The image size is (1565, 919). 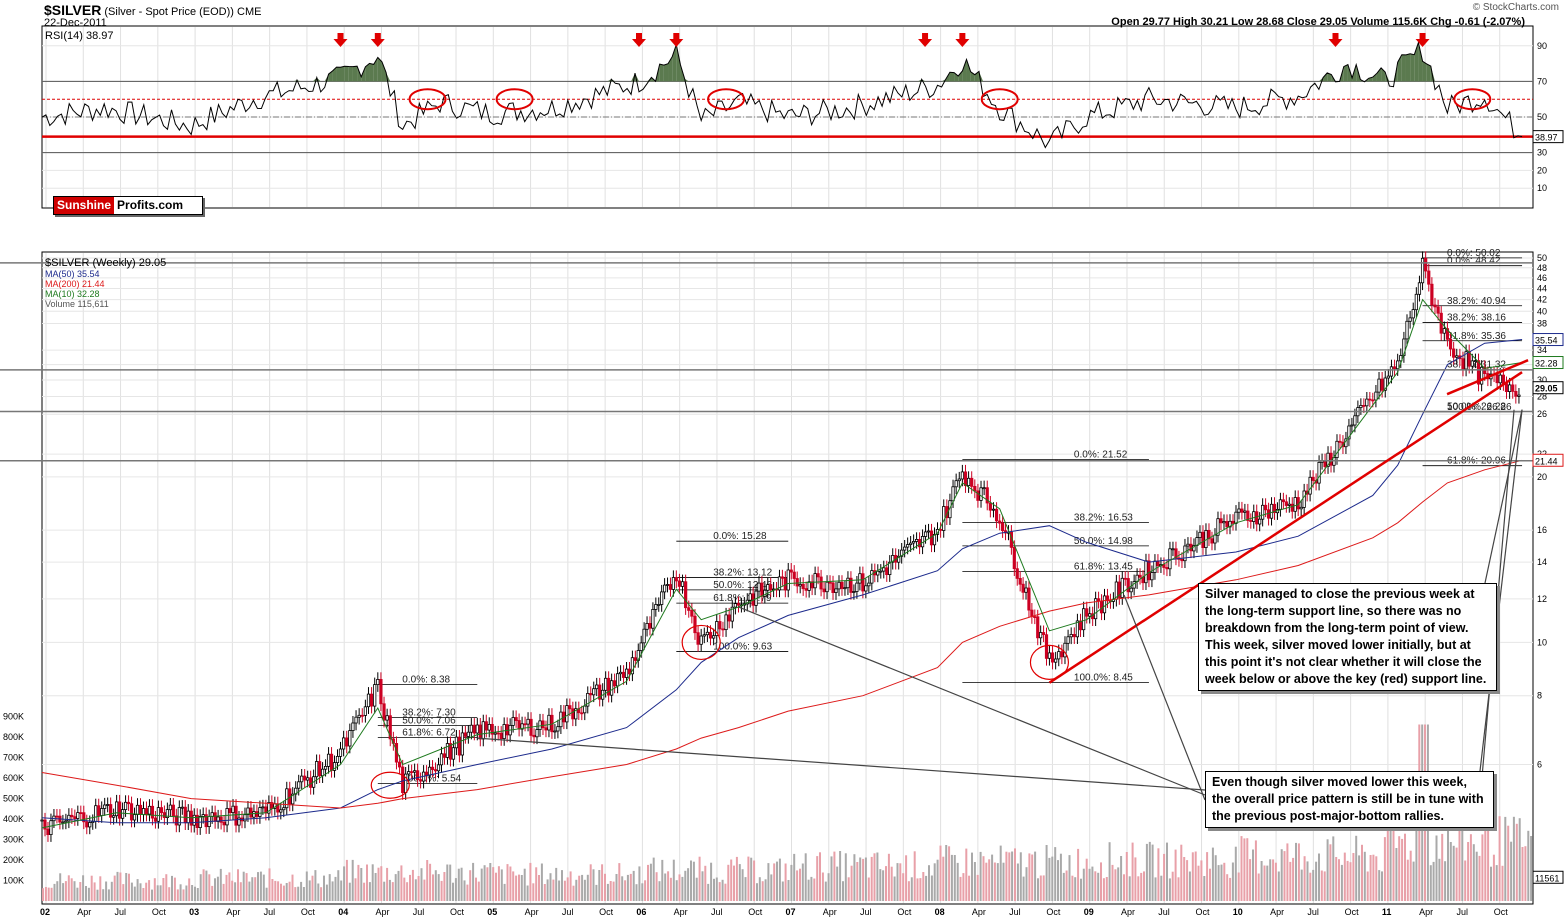 I want to click on volume-last-value-label: 11561, so click(x=1547, y=878).